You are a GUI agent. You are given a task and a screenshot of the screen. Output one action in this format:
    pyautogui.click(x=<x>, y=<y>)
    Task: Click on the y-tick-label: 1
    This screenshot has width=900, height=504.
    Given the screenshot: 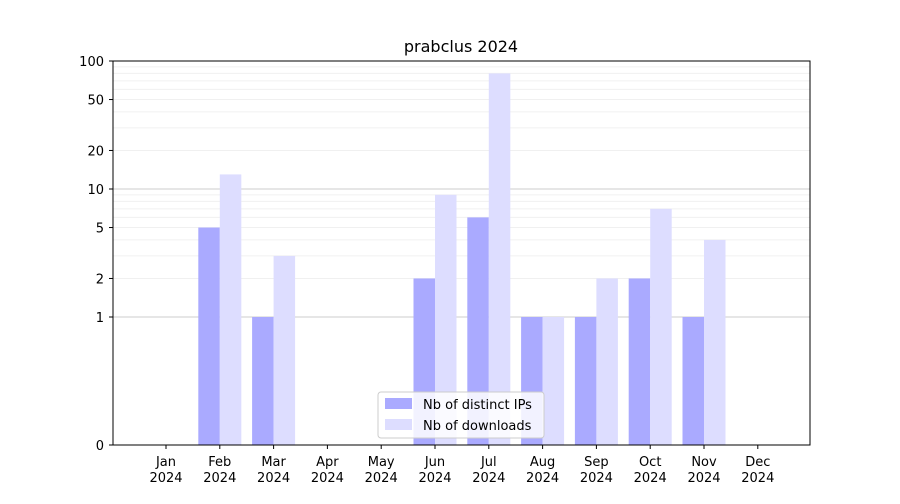 What is the action you would take?
    pyautogui.click(x=100, y=318)
    